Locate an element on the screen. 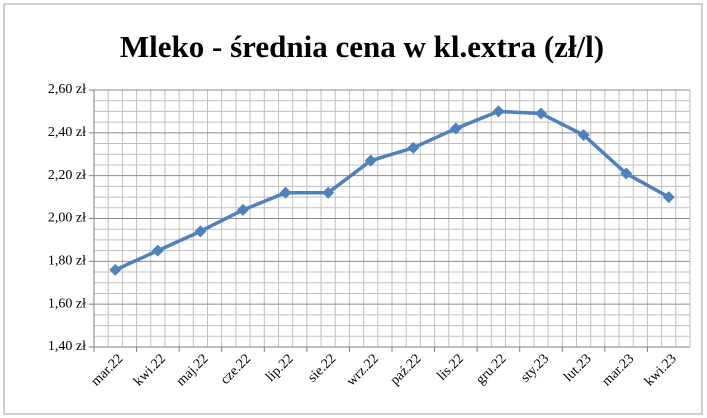  y-tick-label: 1,60 zł is located at coordinates (67, 303).